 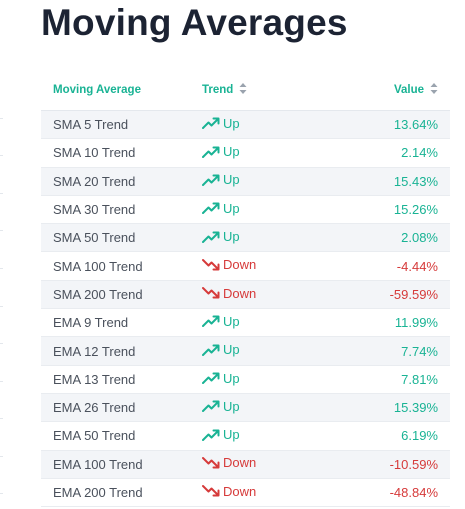 I want to click on moving-average-name: EMA 26 Trend, so click(x=115, y=408).